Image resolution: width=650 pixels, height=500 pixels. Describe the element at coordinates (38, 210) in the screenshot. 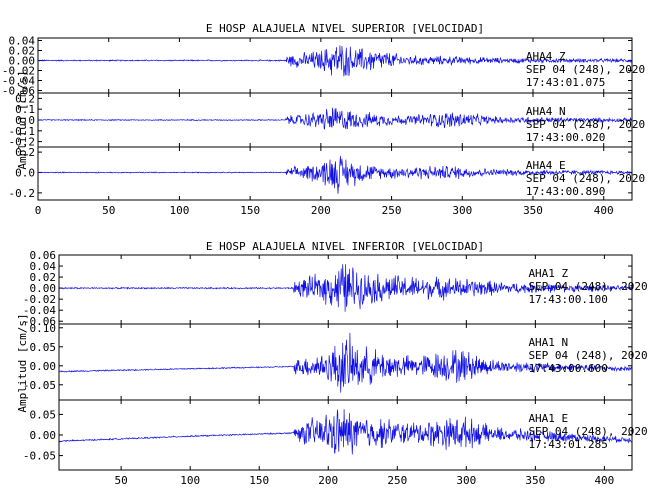

I see `x-tick-label: 0` at that location.